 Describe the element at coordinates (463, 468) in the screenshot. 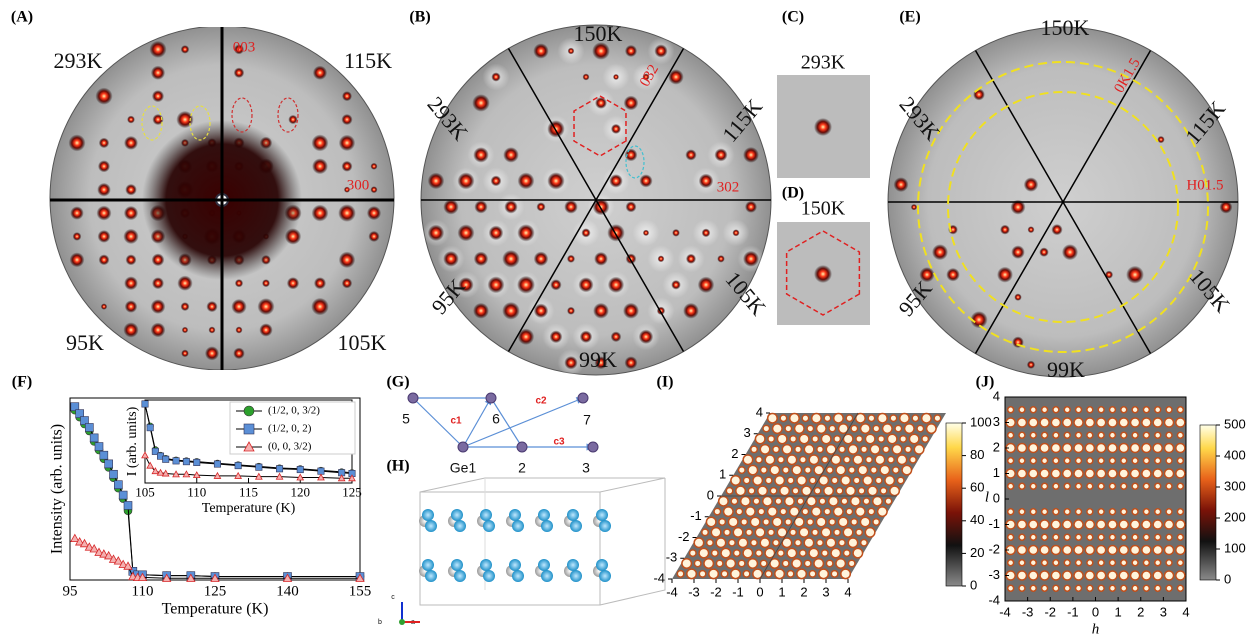

I see `panel-text: Ge1` at that location.